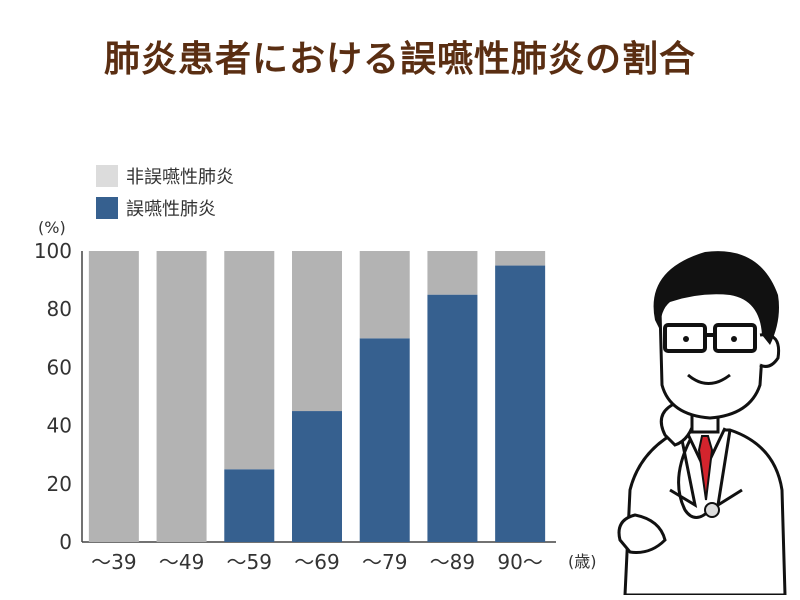 This screenshot has width=800, height=600. Describe the element at coordinates (452, 562) in the screenshot. I see `x-tick-label: 〜89` at that location.